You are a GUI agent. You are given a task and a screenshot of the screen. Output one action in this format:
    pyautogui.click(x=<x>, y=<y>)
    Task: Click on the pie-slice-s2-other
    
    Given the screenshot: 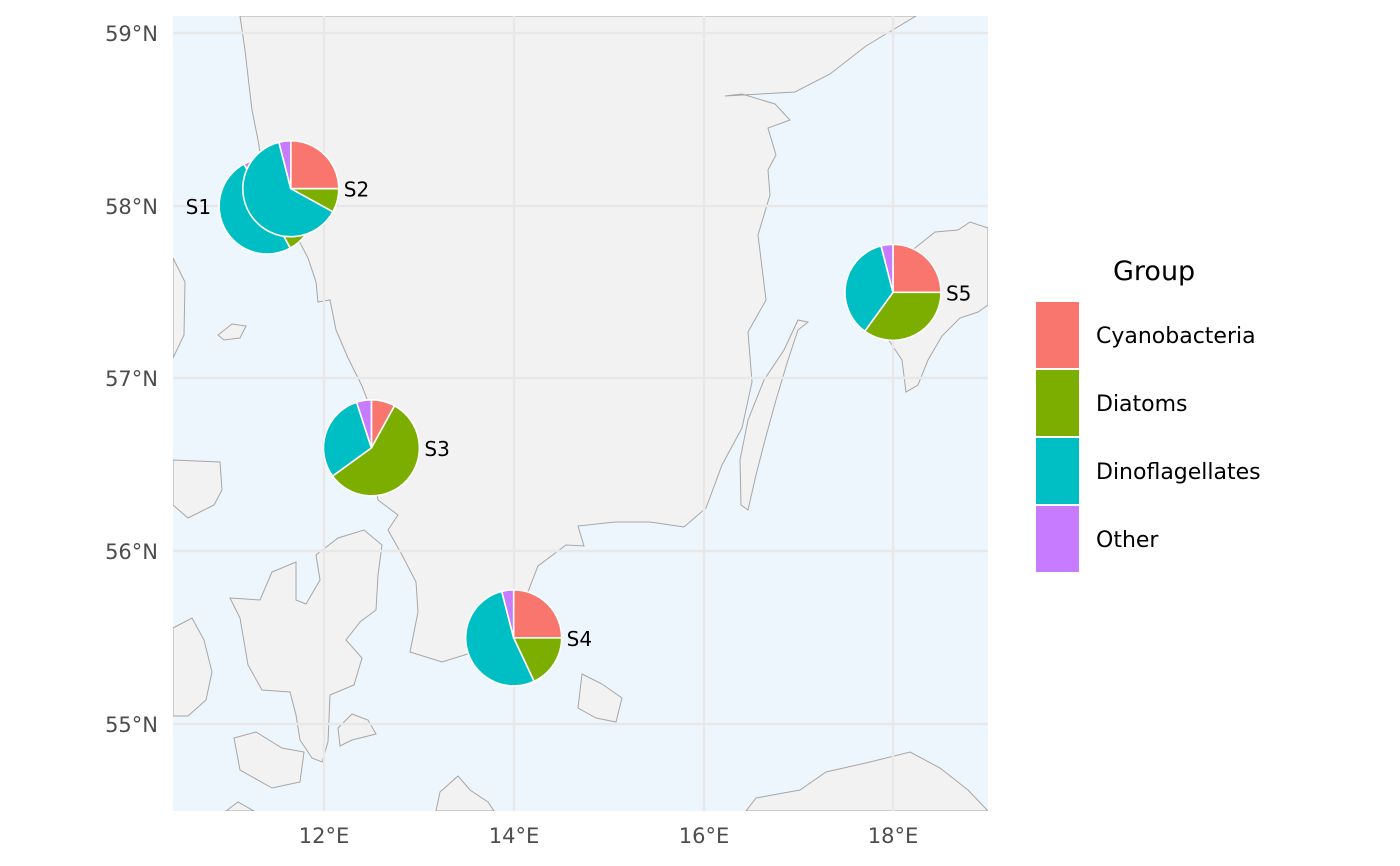 What is the action you would take?
    pyautogui.click(x=284, y=164)
    